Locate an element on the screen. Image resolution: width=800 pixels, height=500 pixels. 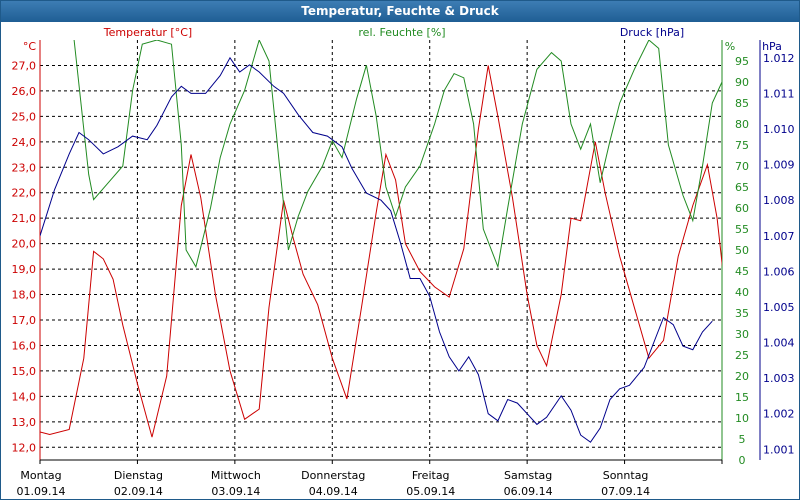
x-day-label: Sonntag is located at coordinates (626, 475).